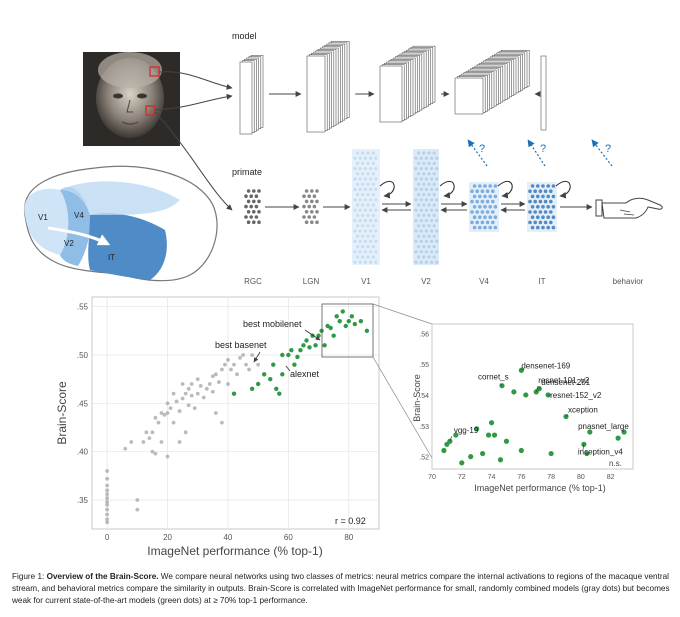 Image resolution: width=680 pixels, height=617 pixels. What do you see at coordinates (462, 477) in the screenshot?
I see `inset-x-tick-label: 72` at bounding box center [462, 477].